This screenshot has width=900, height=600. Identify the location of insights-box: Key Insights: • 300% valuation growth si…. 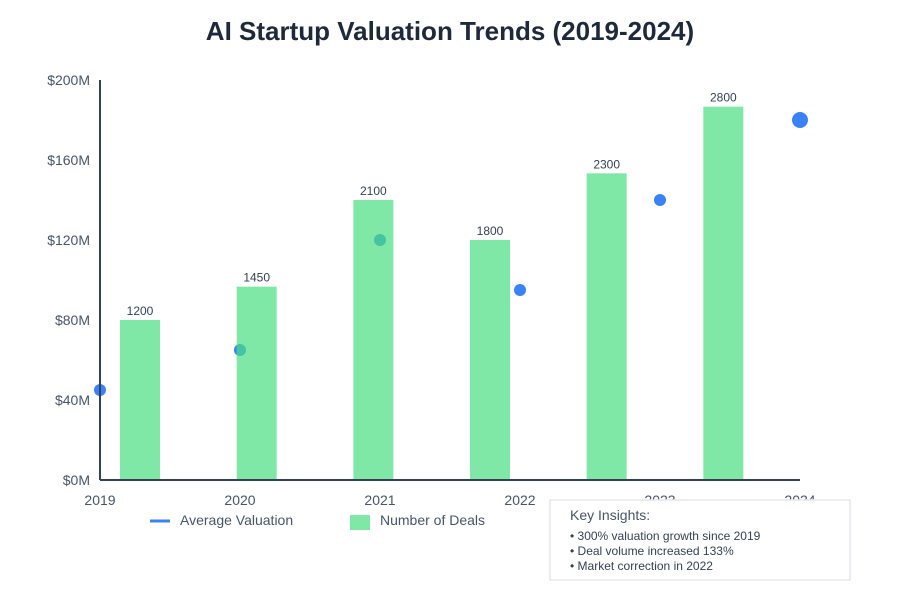
(700, 540).